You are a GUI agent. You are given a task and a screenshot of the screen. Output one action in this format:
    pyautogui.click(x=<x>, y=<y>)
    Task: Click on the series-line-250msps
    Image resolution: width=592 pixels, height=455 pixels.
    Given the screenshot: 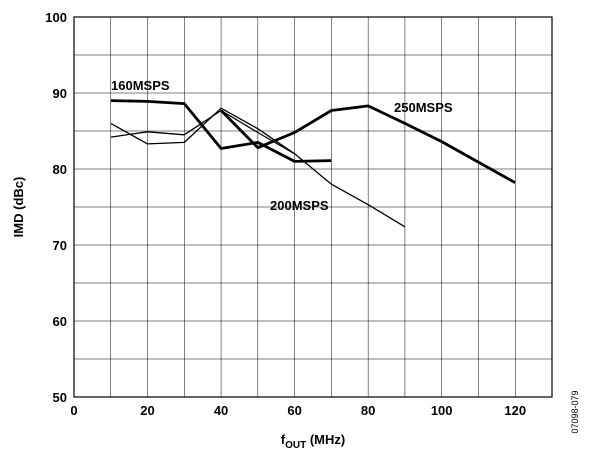 What is the action you would take?
    pyautogui.click(x=368, y=144)
    